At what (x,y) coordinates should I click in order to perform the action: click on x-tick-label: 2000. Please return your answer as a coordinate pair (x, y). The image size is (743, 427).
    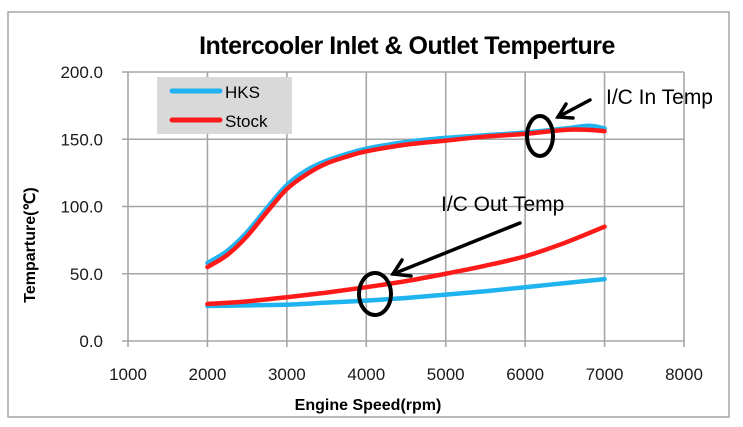
    Looking at the image, I should click on (208, 374).